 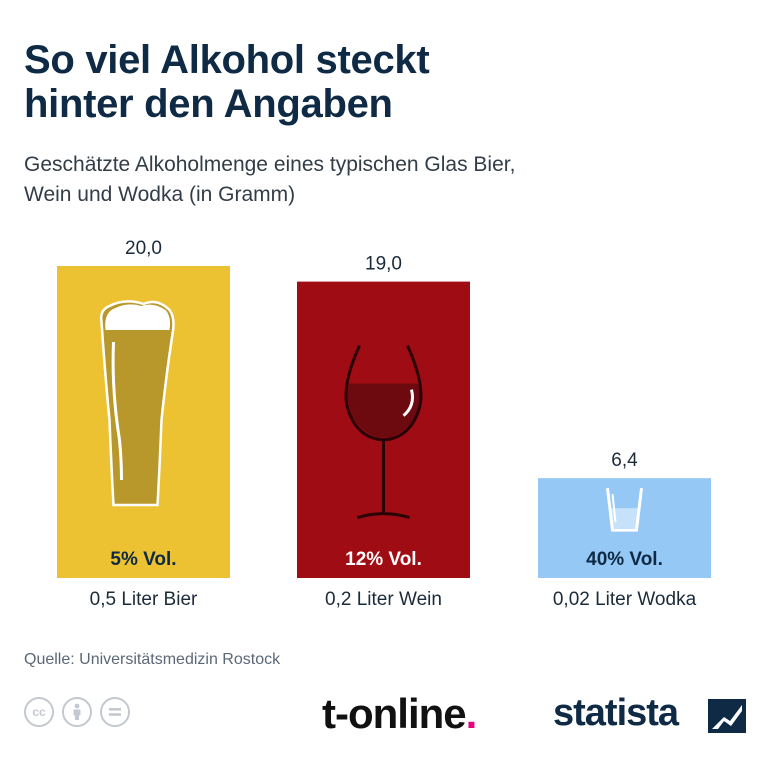 I want to click on category-label: 0,5 Liter Bier, so click(x=144, y=599).